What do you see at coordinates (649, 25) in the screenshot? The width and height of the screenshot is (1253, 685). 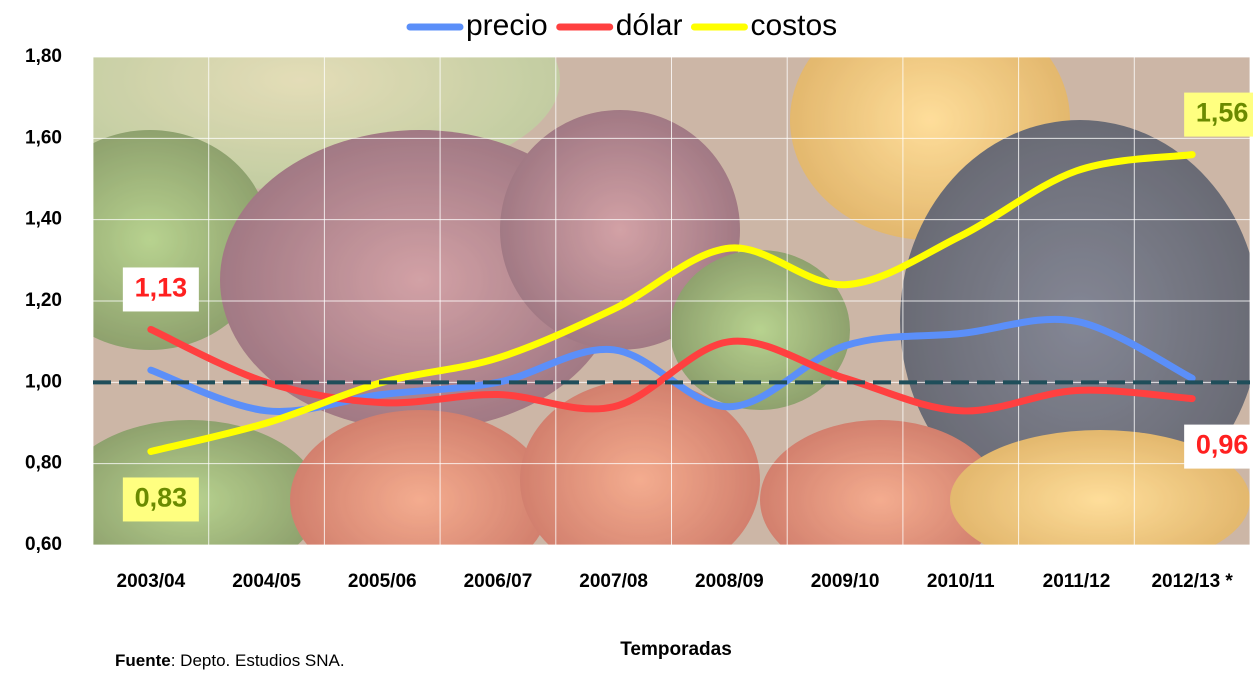 I see `legend-label: dólar` at bounding box center [649, 25].